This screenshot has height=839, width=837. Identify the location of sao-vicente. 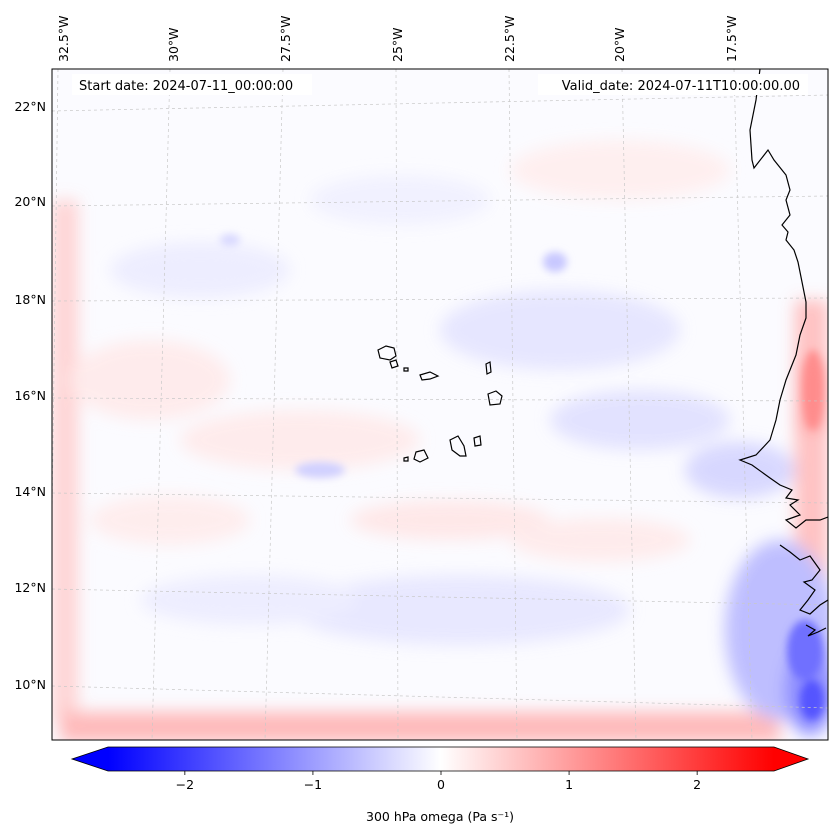
(394, 364).